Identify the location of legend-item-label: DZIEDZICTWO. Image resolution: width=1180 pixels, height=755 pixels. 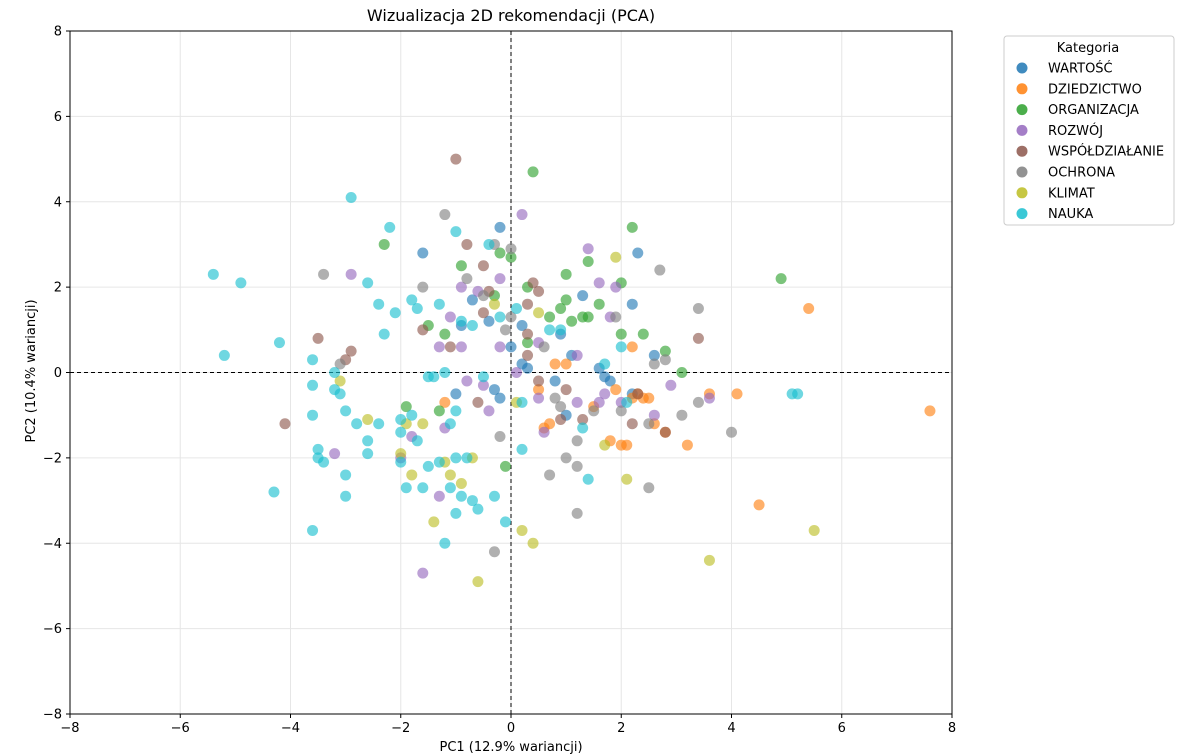
(1095, 89).